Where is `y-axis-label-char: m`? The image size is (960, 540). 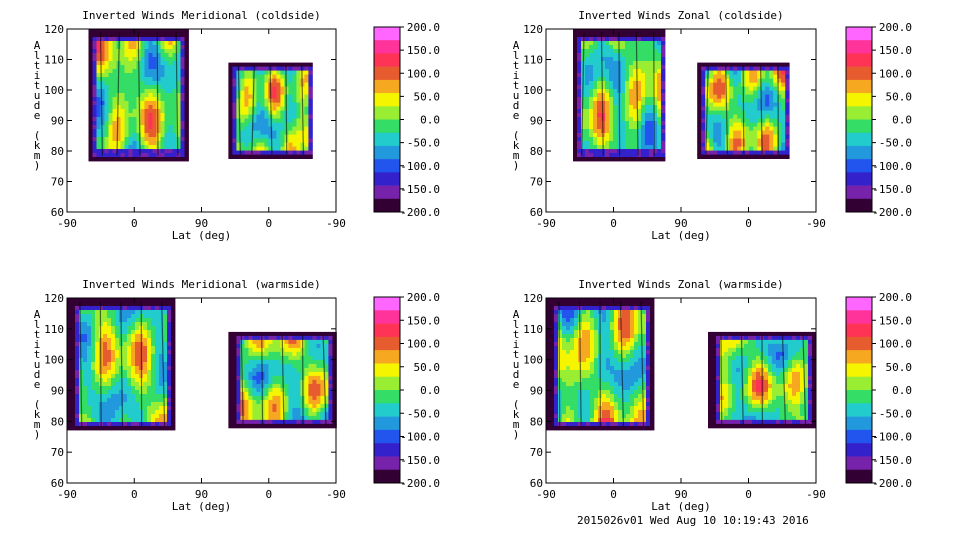 y-axis-label-char: m is located at coordinates (37, 155).